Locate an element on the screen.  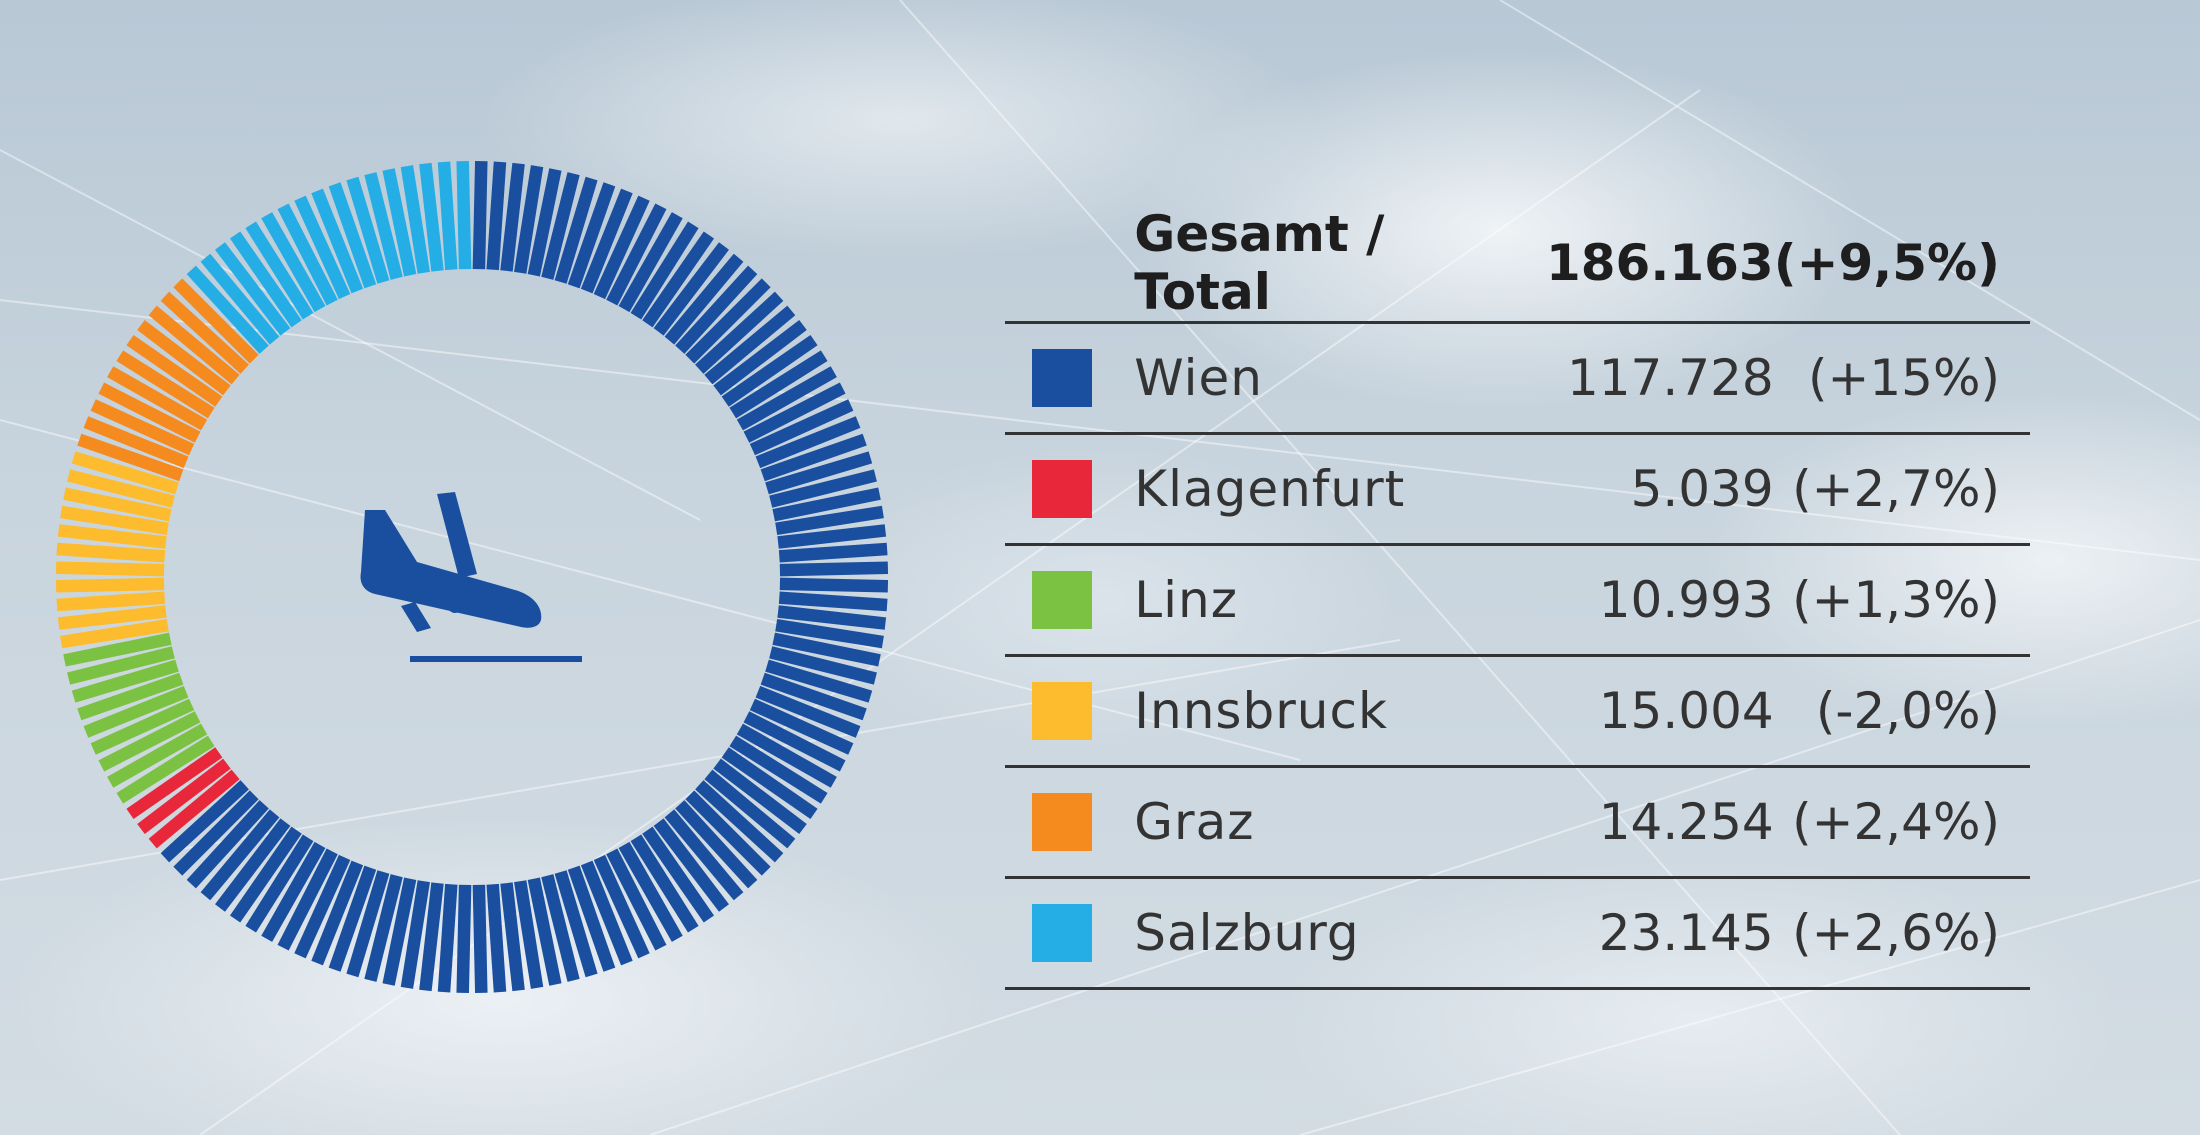
legend-label-graz: Graz is located at coordinates (1194, 822).